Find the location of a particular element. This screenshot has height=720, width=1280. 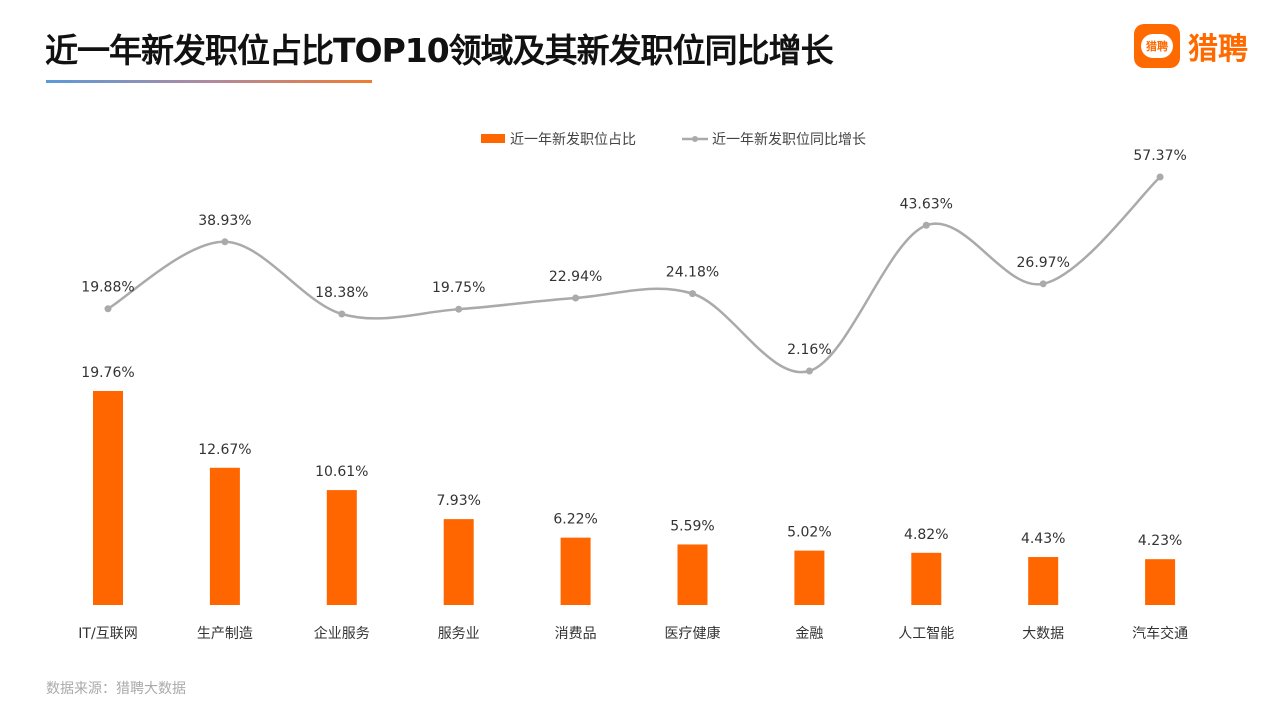

bar-label: 4.82% is located at coordinates (926, 535).